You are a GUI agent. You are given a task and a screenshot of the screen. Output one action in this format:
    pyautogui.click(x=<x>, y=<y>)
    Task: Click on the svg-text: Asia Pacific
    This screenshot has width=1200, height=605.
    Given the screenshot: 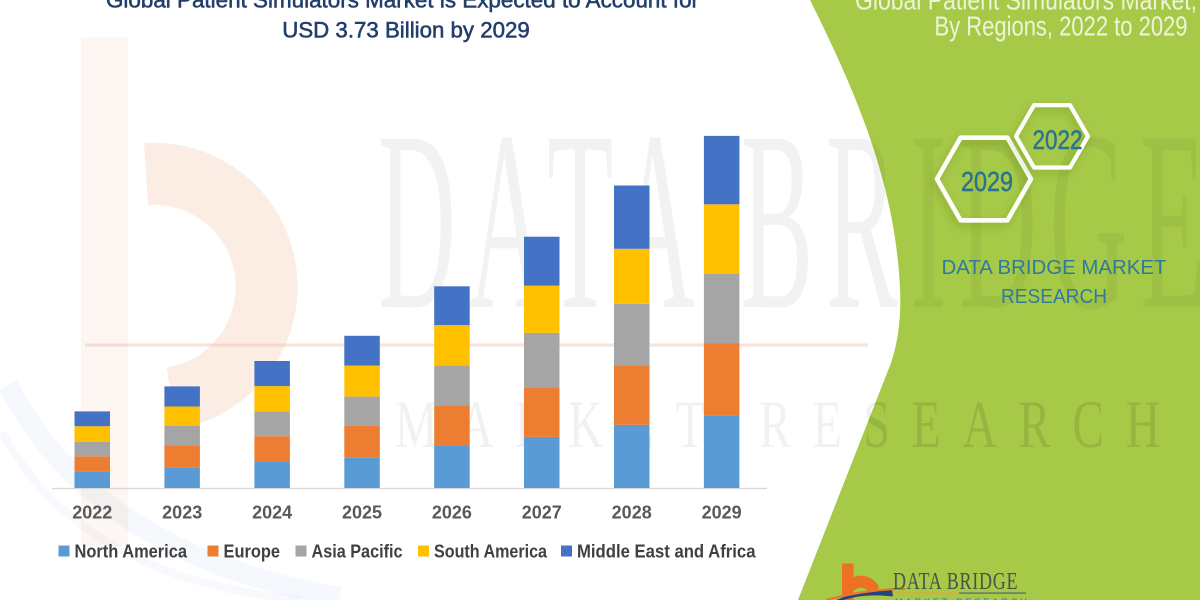 What is the action you would take?
    pyautogui.click(x=357, y=552)
    